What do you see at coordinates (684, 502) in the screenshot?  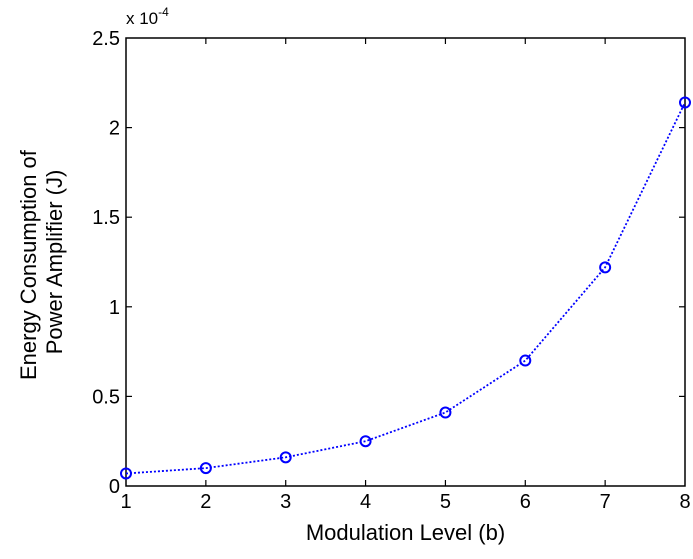 I see `x-tick-label: 8` at bounding box center [684, 502].